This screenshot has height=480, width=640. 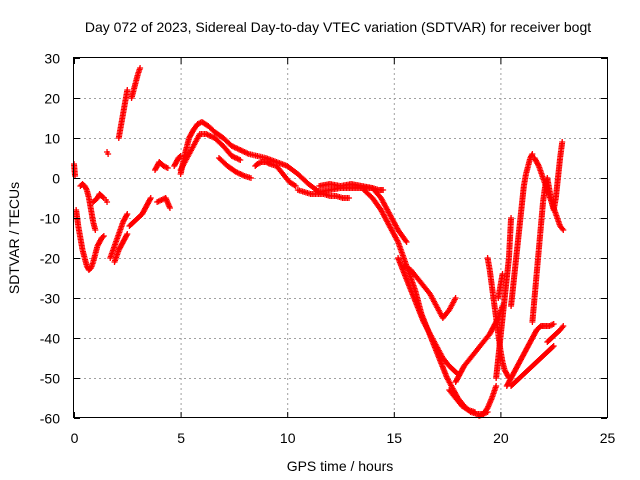 What do you see at coordinates (50, 419) in the screenshot?
I see `y-tick-label: -60` at bounding box center [50, 419].